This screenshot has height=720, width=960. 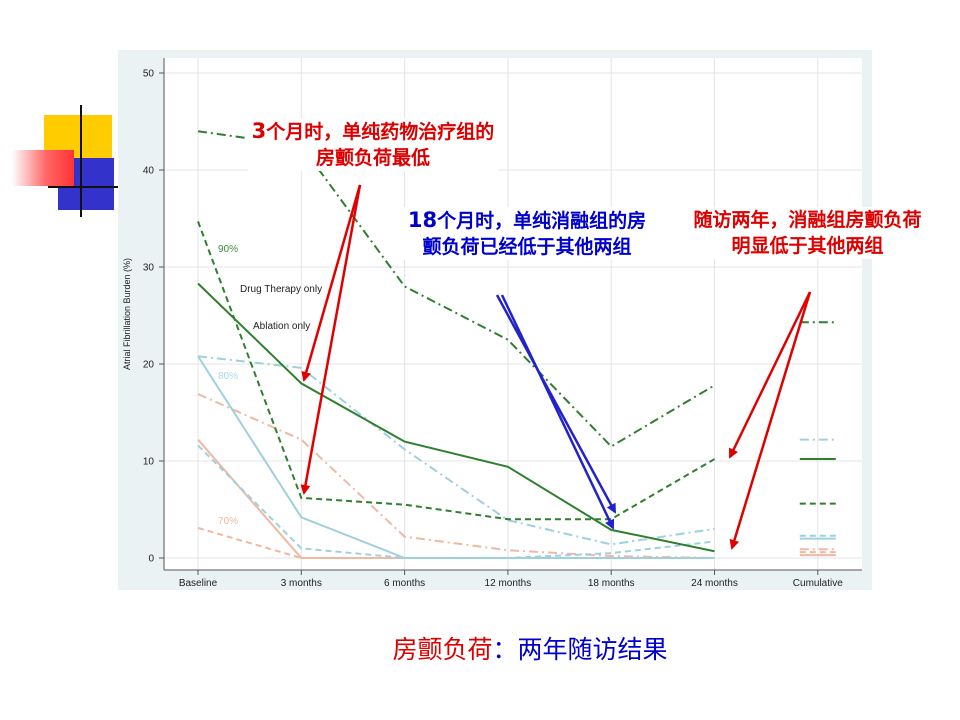 I want to click on x-tick-label: 18 months, so click(x=611, y=583).